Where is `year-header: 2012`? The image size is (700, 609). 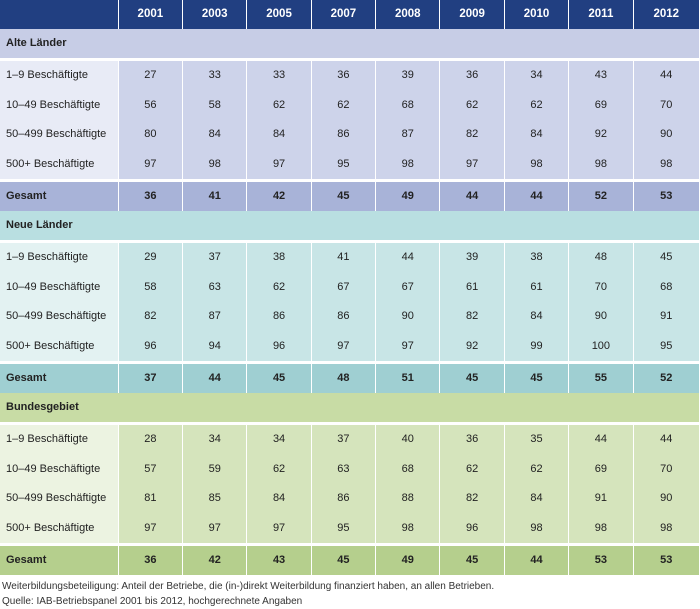
year-header: 2012 is located at coordinates (666, 14).